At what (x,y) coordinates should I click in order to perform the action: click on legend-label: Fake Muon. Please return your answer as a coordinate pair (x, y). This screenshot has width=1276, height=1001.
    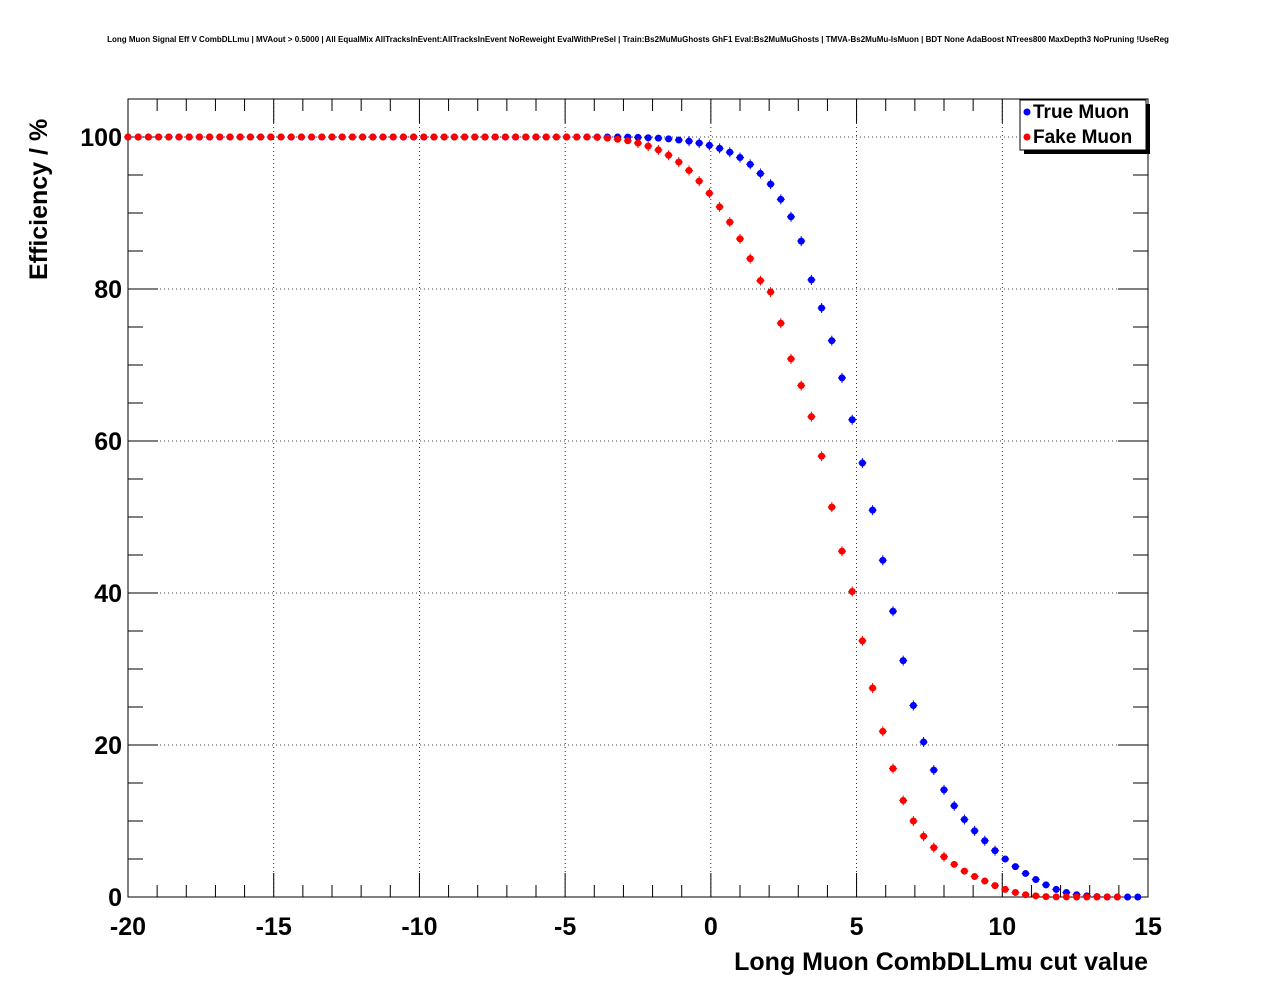
    Looking at the image, I should click on (1082, 137).